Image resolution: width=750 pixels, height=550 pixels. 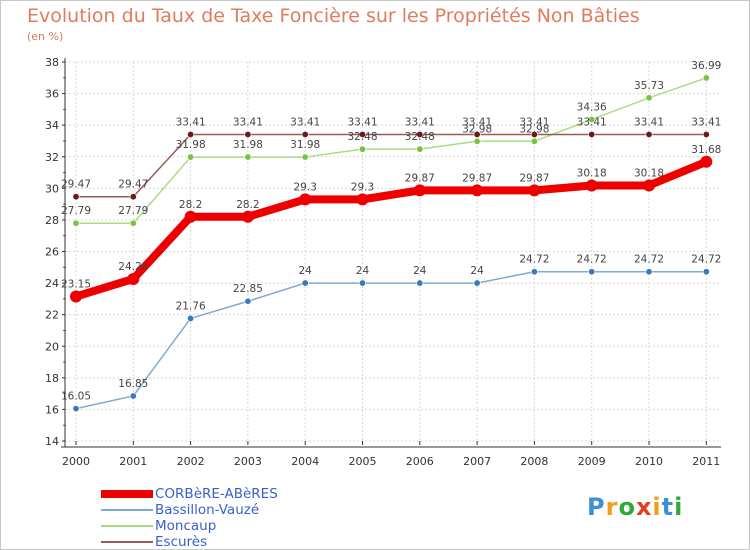 What do you see at coordinates (127, 510) in the screenshot?
I see `legend-swatch-bassillon` at bounding box center [127, 510].